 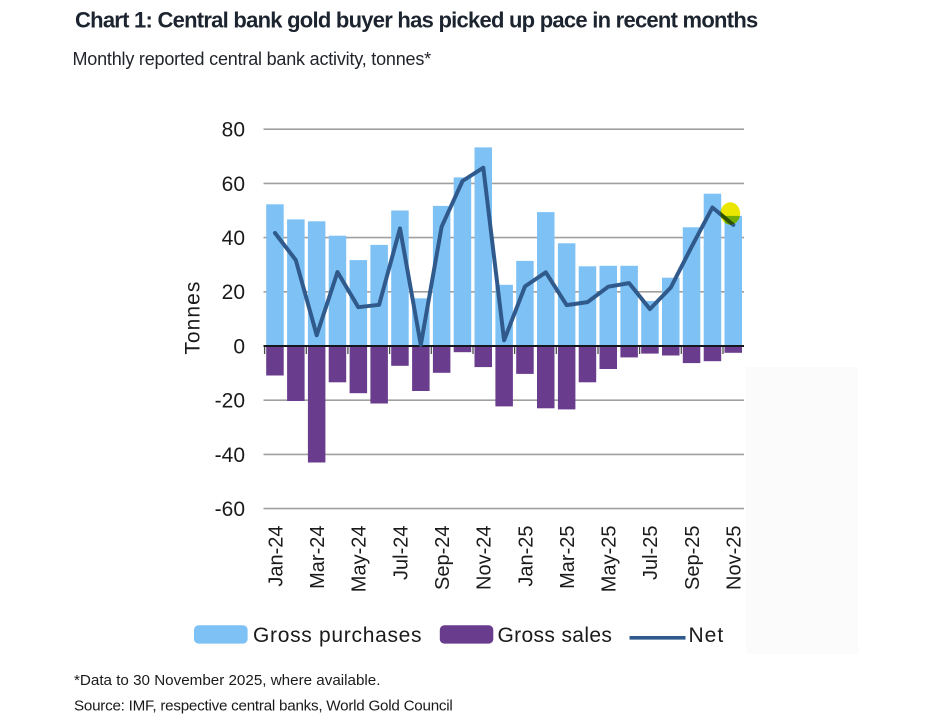 I want to click on svg-text: Nov-24, so click(x=485, y=558).